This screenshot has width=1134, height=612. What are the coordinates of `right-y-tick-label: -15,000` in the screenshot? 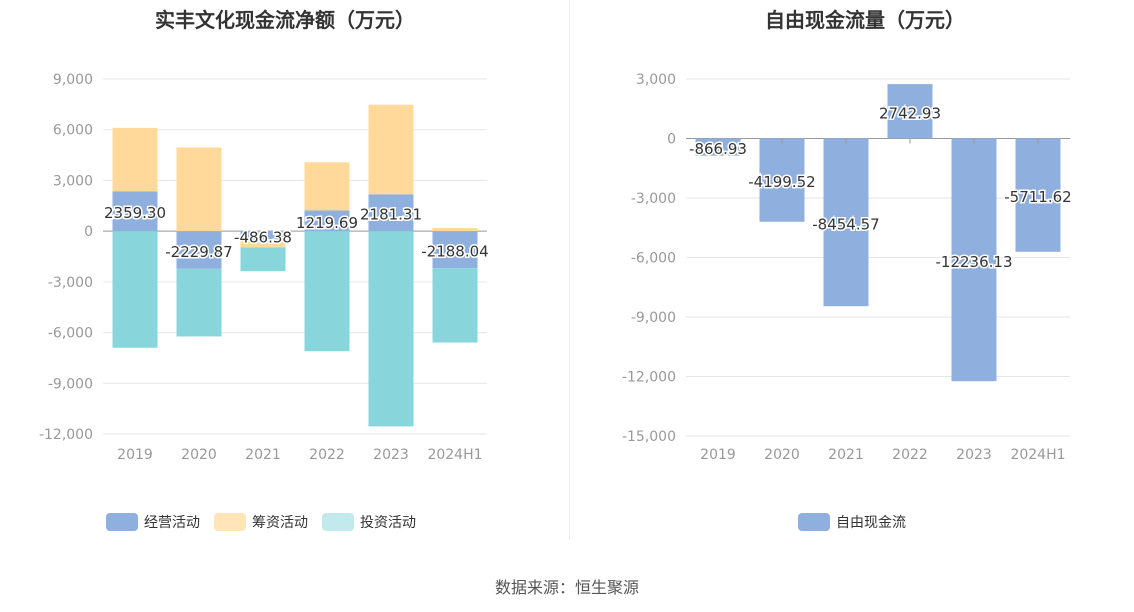 It's located at (649, 437).